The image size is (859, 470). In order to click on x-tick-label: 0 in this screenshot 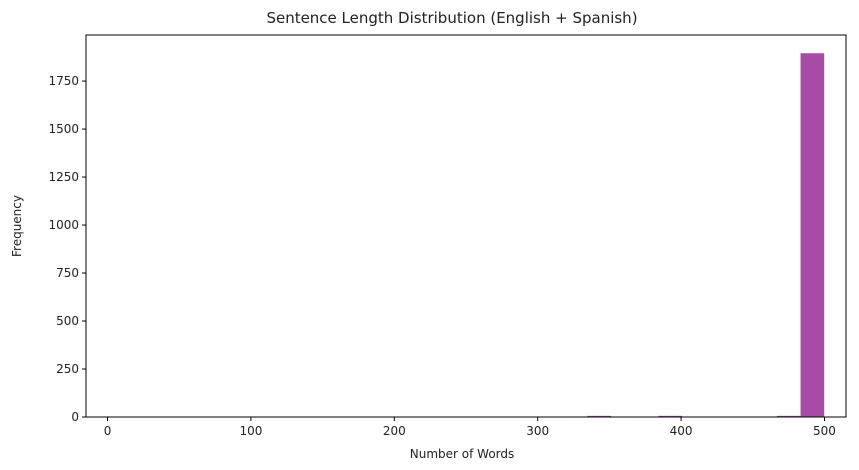, I will do `click(108, 431)`.